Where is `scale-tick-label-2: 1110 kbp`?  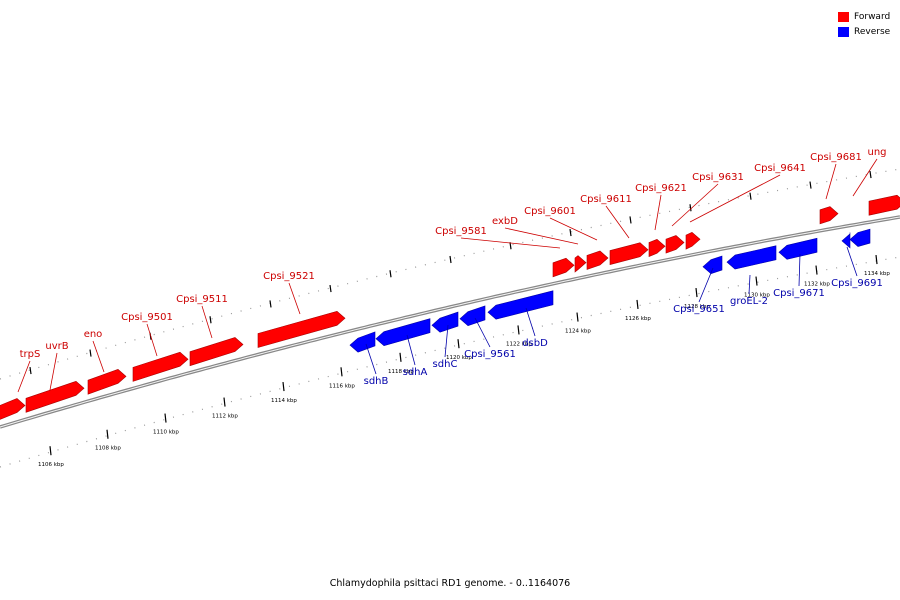
scale-tick-label-2: 1110 kbp is located at coordinates (166, 433).